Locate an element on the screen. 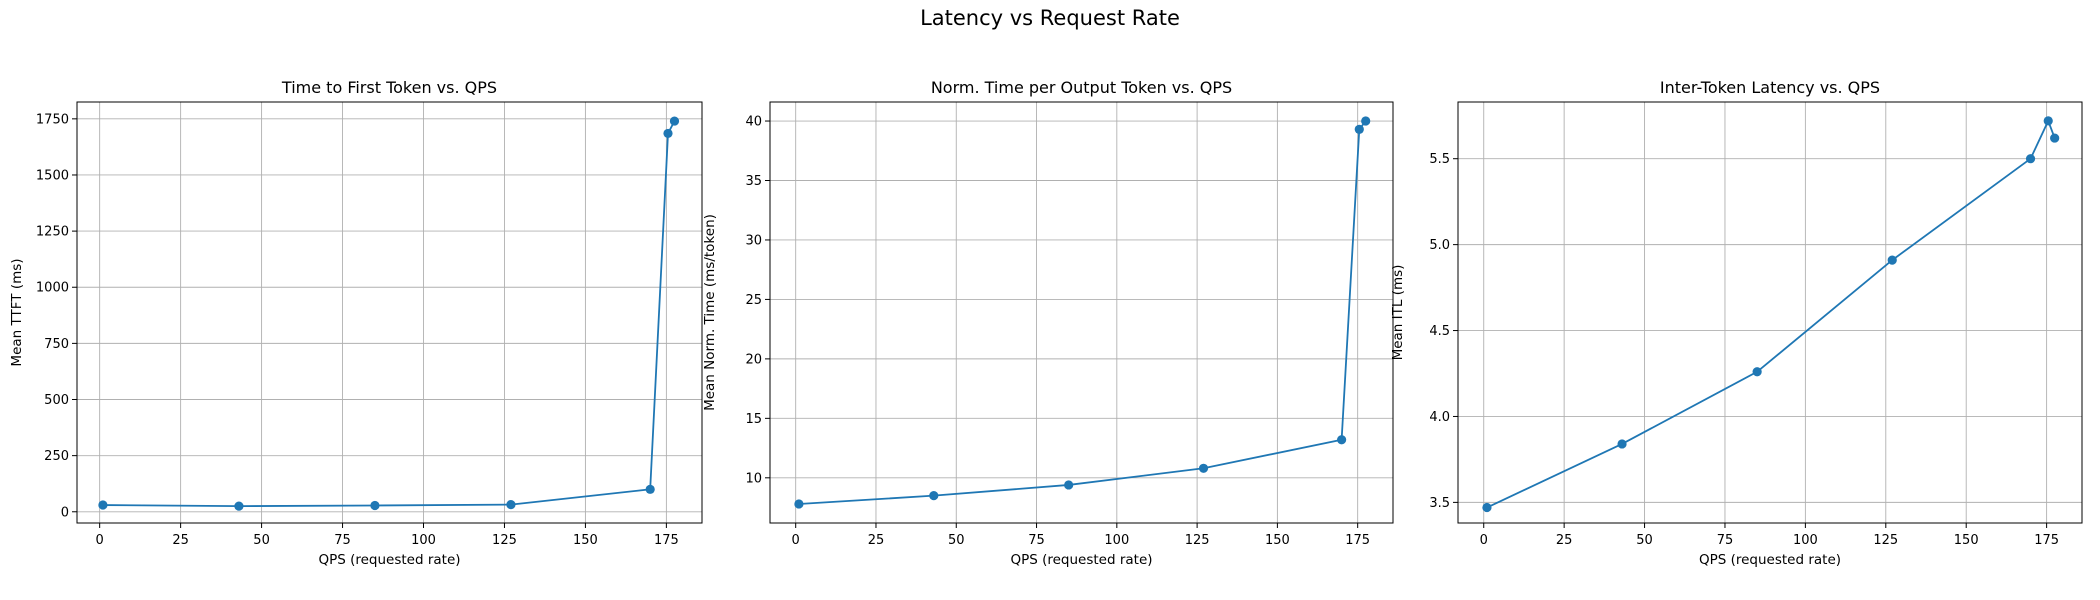  y-tick-label: 1500 is located at coordinates (52, 175).